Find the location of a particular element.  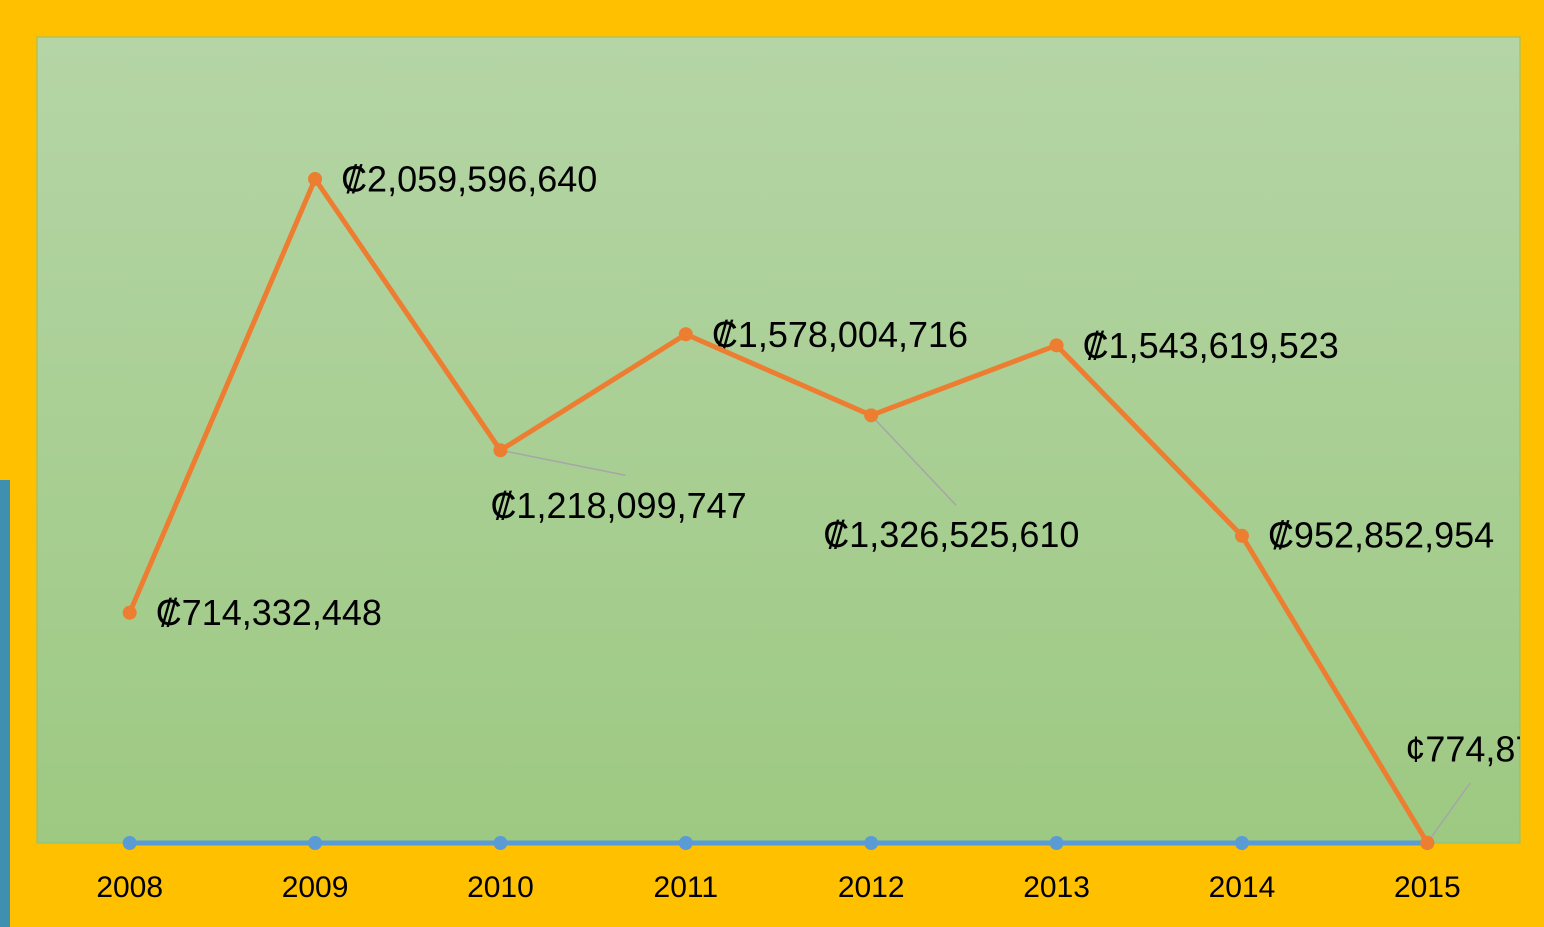

edge-strip is located at coordinates (5, 703).